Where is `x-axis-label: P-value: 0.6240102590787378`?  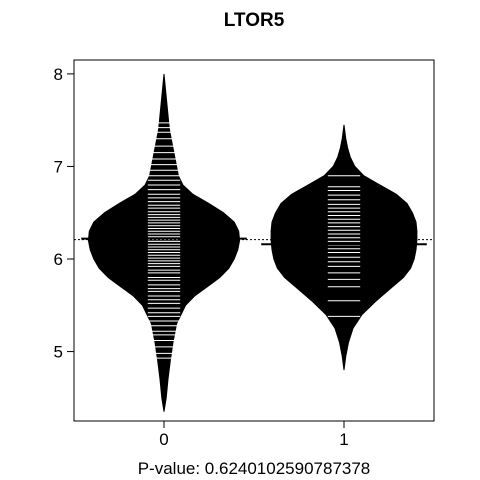 x-axis-label: P-value: 0.6240102590787378 is located at coordinates (254, 468).